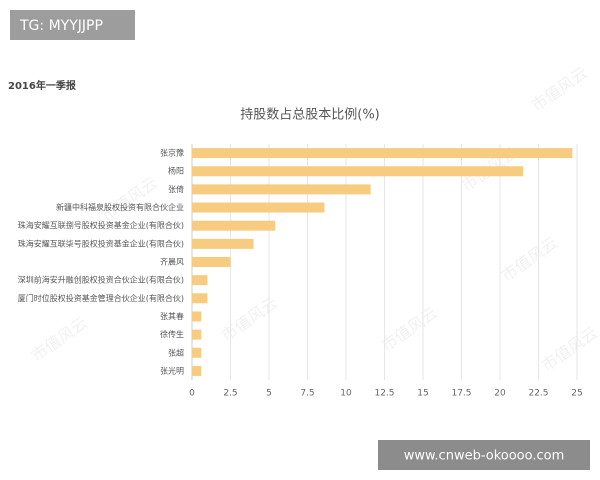 The width and height of the screenshot is (600, 480). I want to click on y-tick-label: 张其春, so click(172, 316).